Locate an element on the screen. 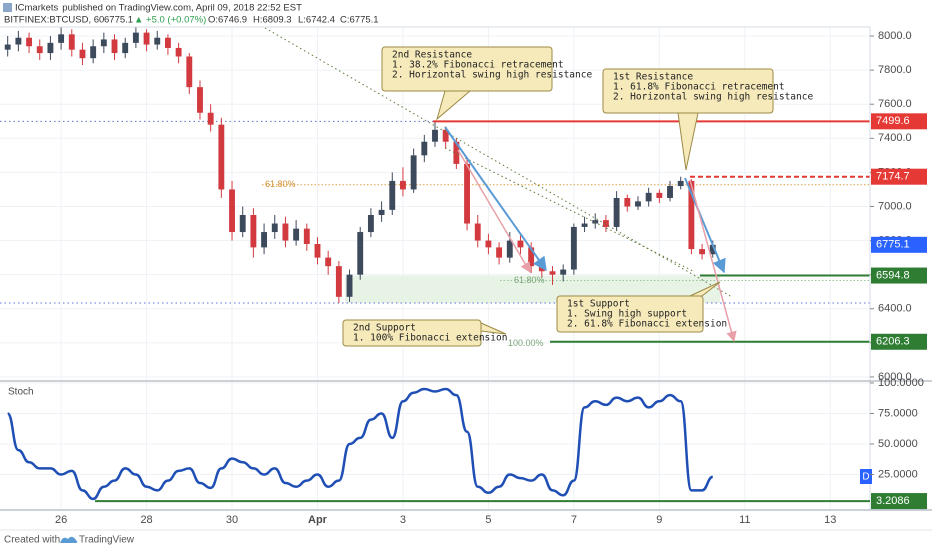 This screenshot has width=932, height=550. price-label: 3.2086 is located at coordinates (893, 501).